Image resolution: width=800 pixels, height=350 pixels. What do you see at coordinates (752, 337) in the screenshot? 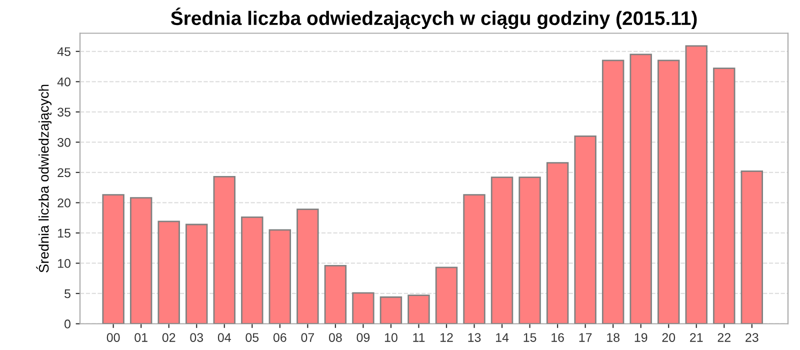
I see `x-tick-label: 23` at bounding box center [752, 337].